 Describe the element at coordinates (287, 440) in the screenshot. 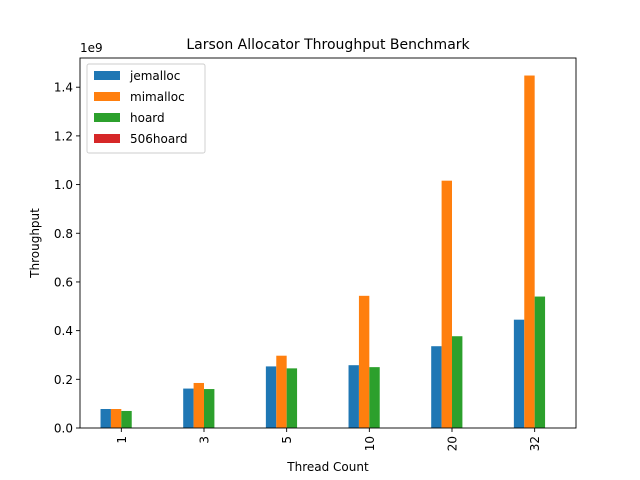

I see `x-tick-label: 5` at that location.